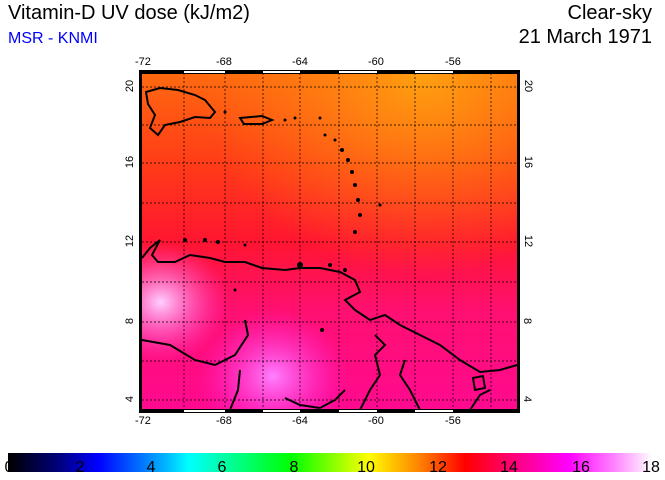 The image size is (665, 480). What do you see at coordinates (330, 462) in the screenshot?
I see `colorbar` at bounding box center [330, 462].